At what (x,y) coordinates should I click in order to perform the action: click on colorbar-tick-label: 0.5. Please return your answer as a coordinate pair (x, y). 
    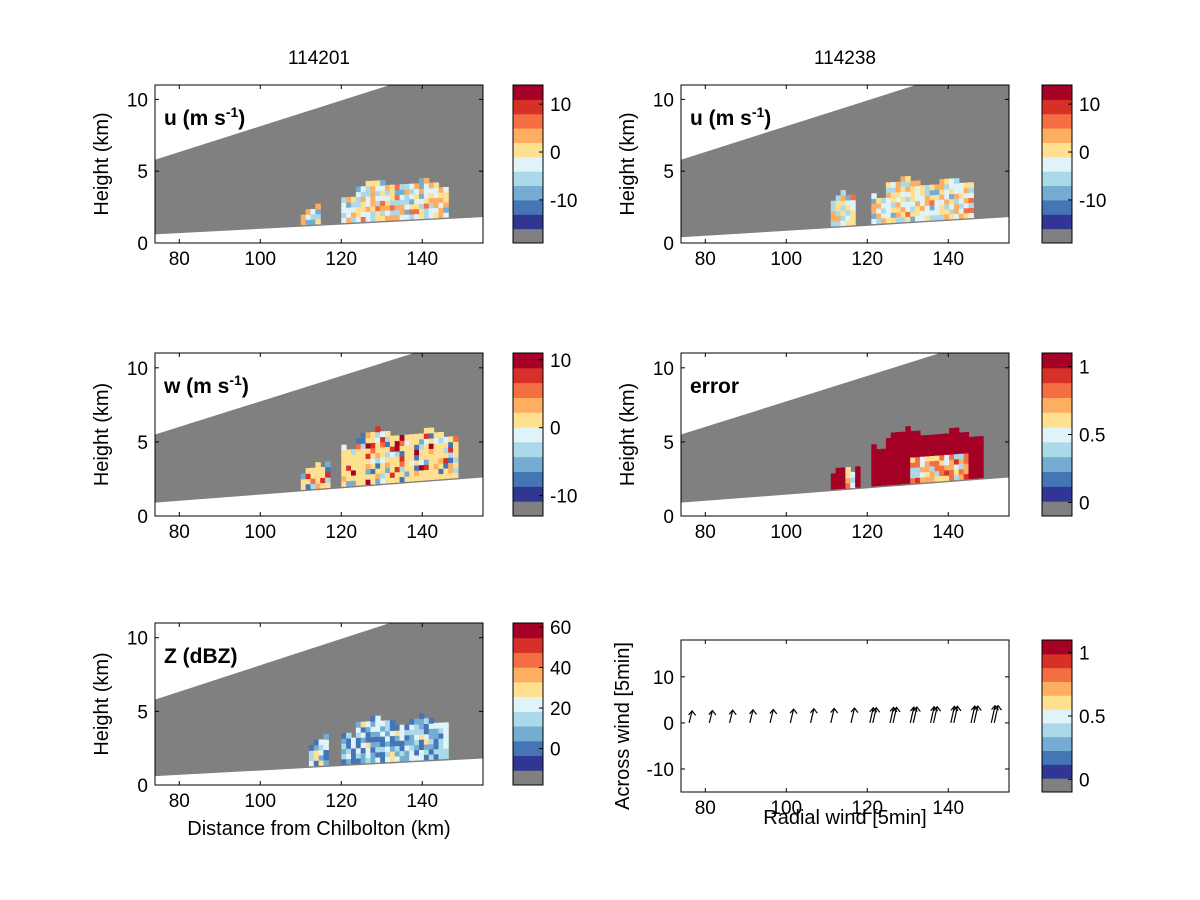
    Looking at the image, I should click on (1092, 436).